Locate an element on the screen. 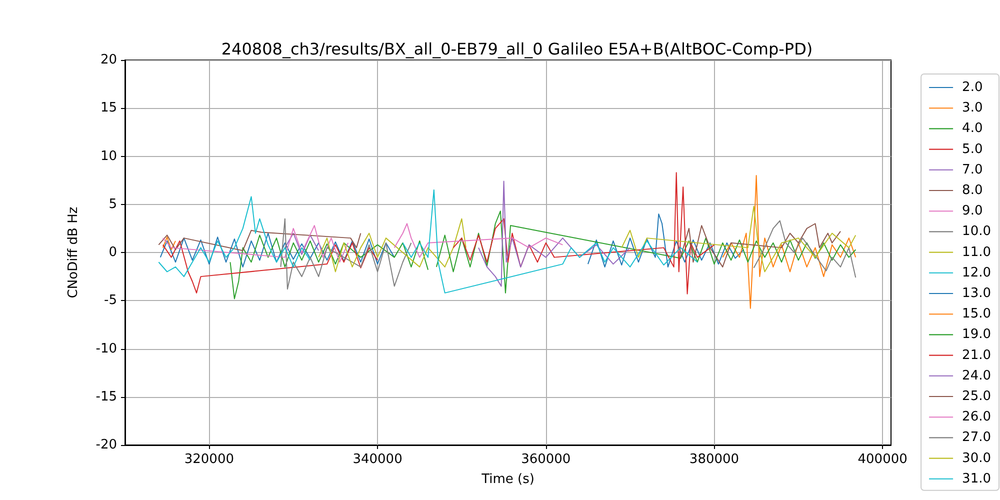 The width and height of the screenshot is (1000, 500). x-tick-label: 320000 is located at coordinates (209, 459).